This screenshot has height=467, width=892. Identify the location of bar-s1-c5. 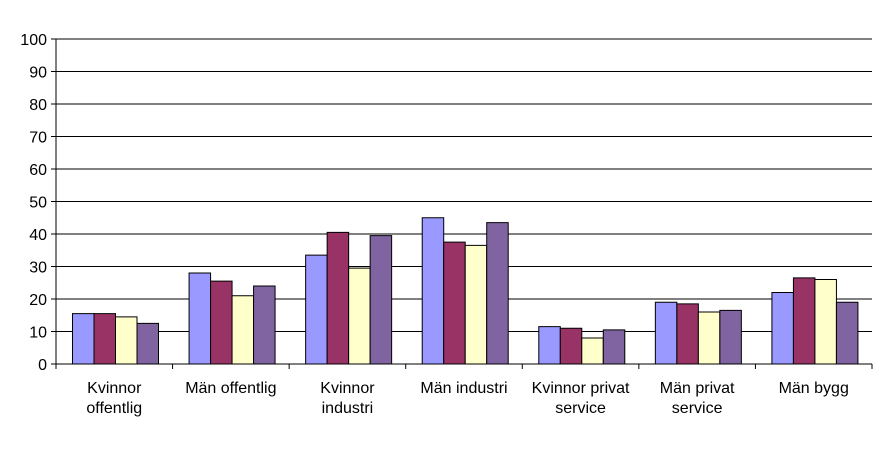
(549, 345).